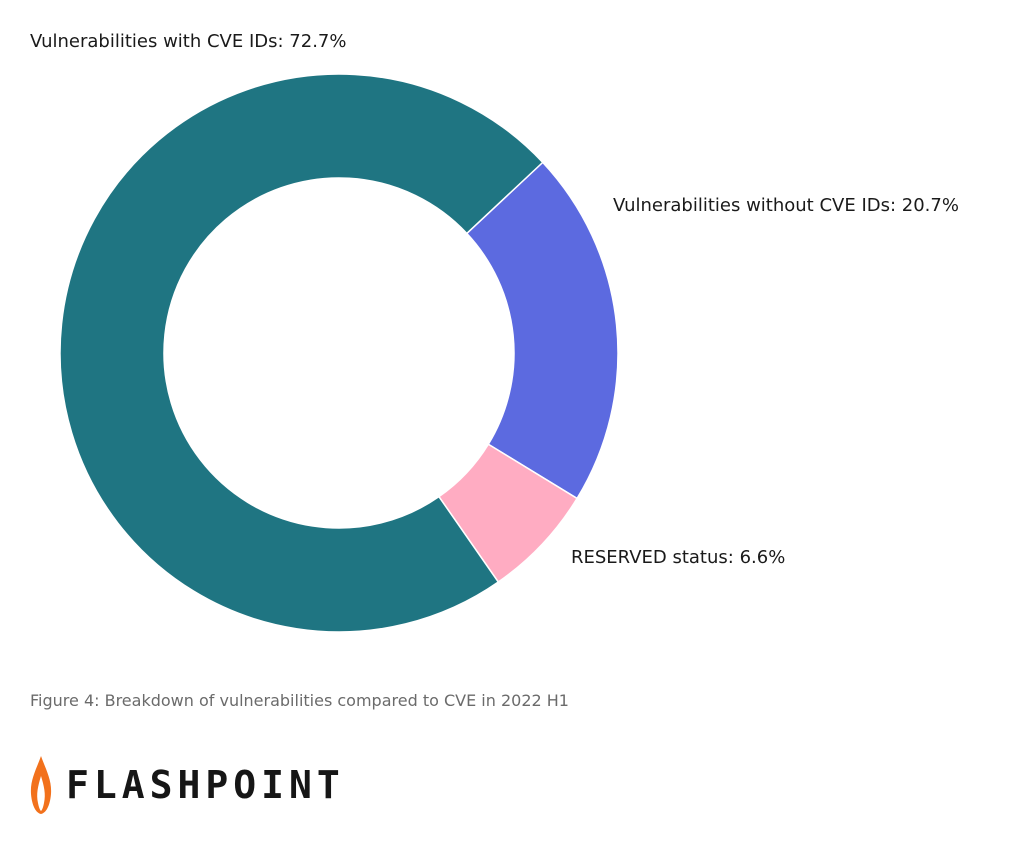 The image size is (1024, 847). What do you see at coordinates (786, 205) in the screenshot?
I see `slice-label-without-cve: Vulnerabilities without CVE IDs: 20.7%` at bounding box center [786, 205].